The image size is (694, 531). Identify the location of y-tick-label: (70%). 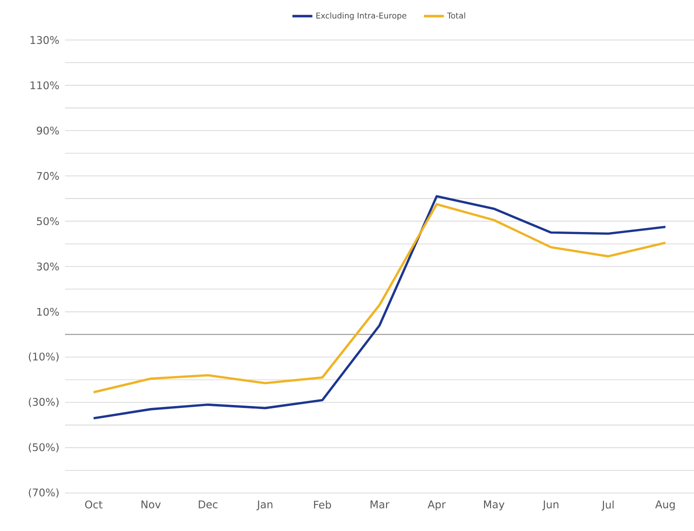
(43, 493).